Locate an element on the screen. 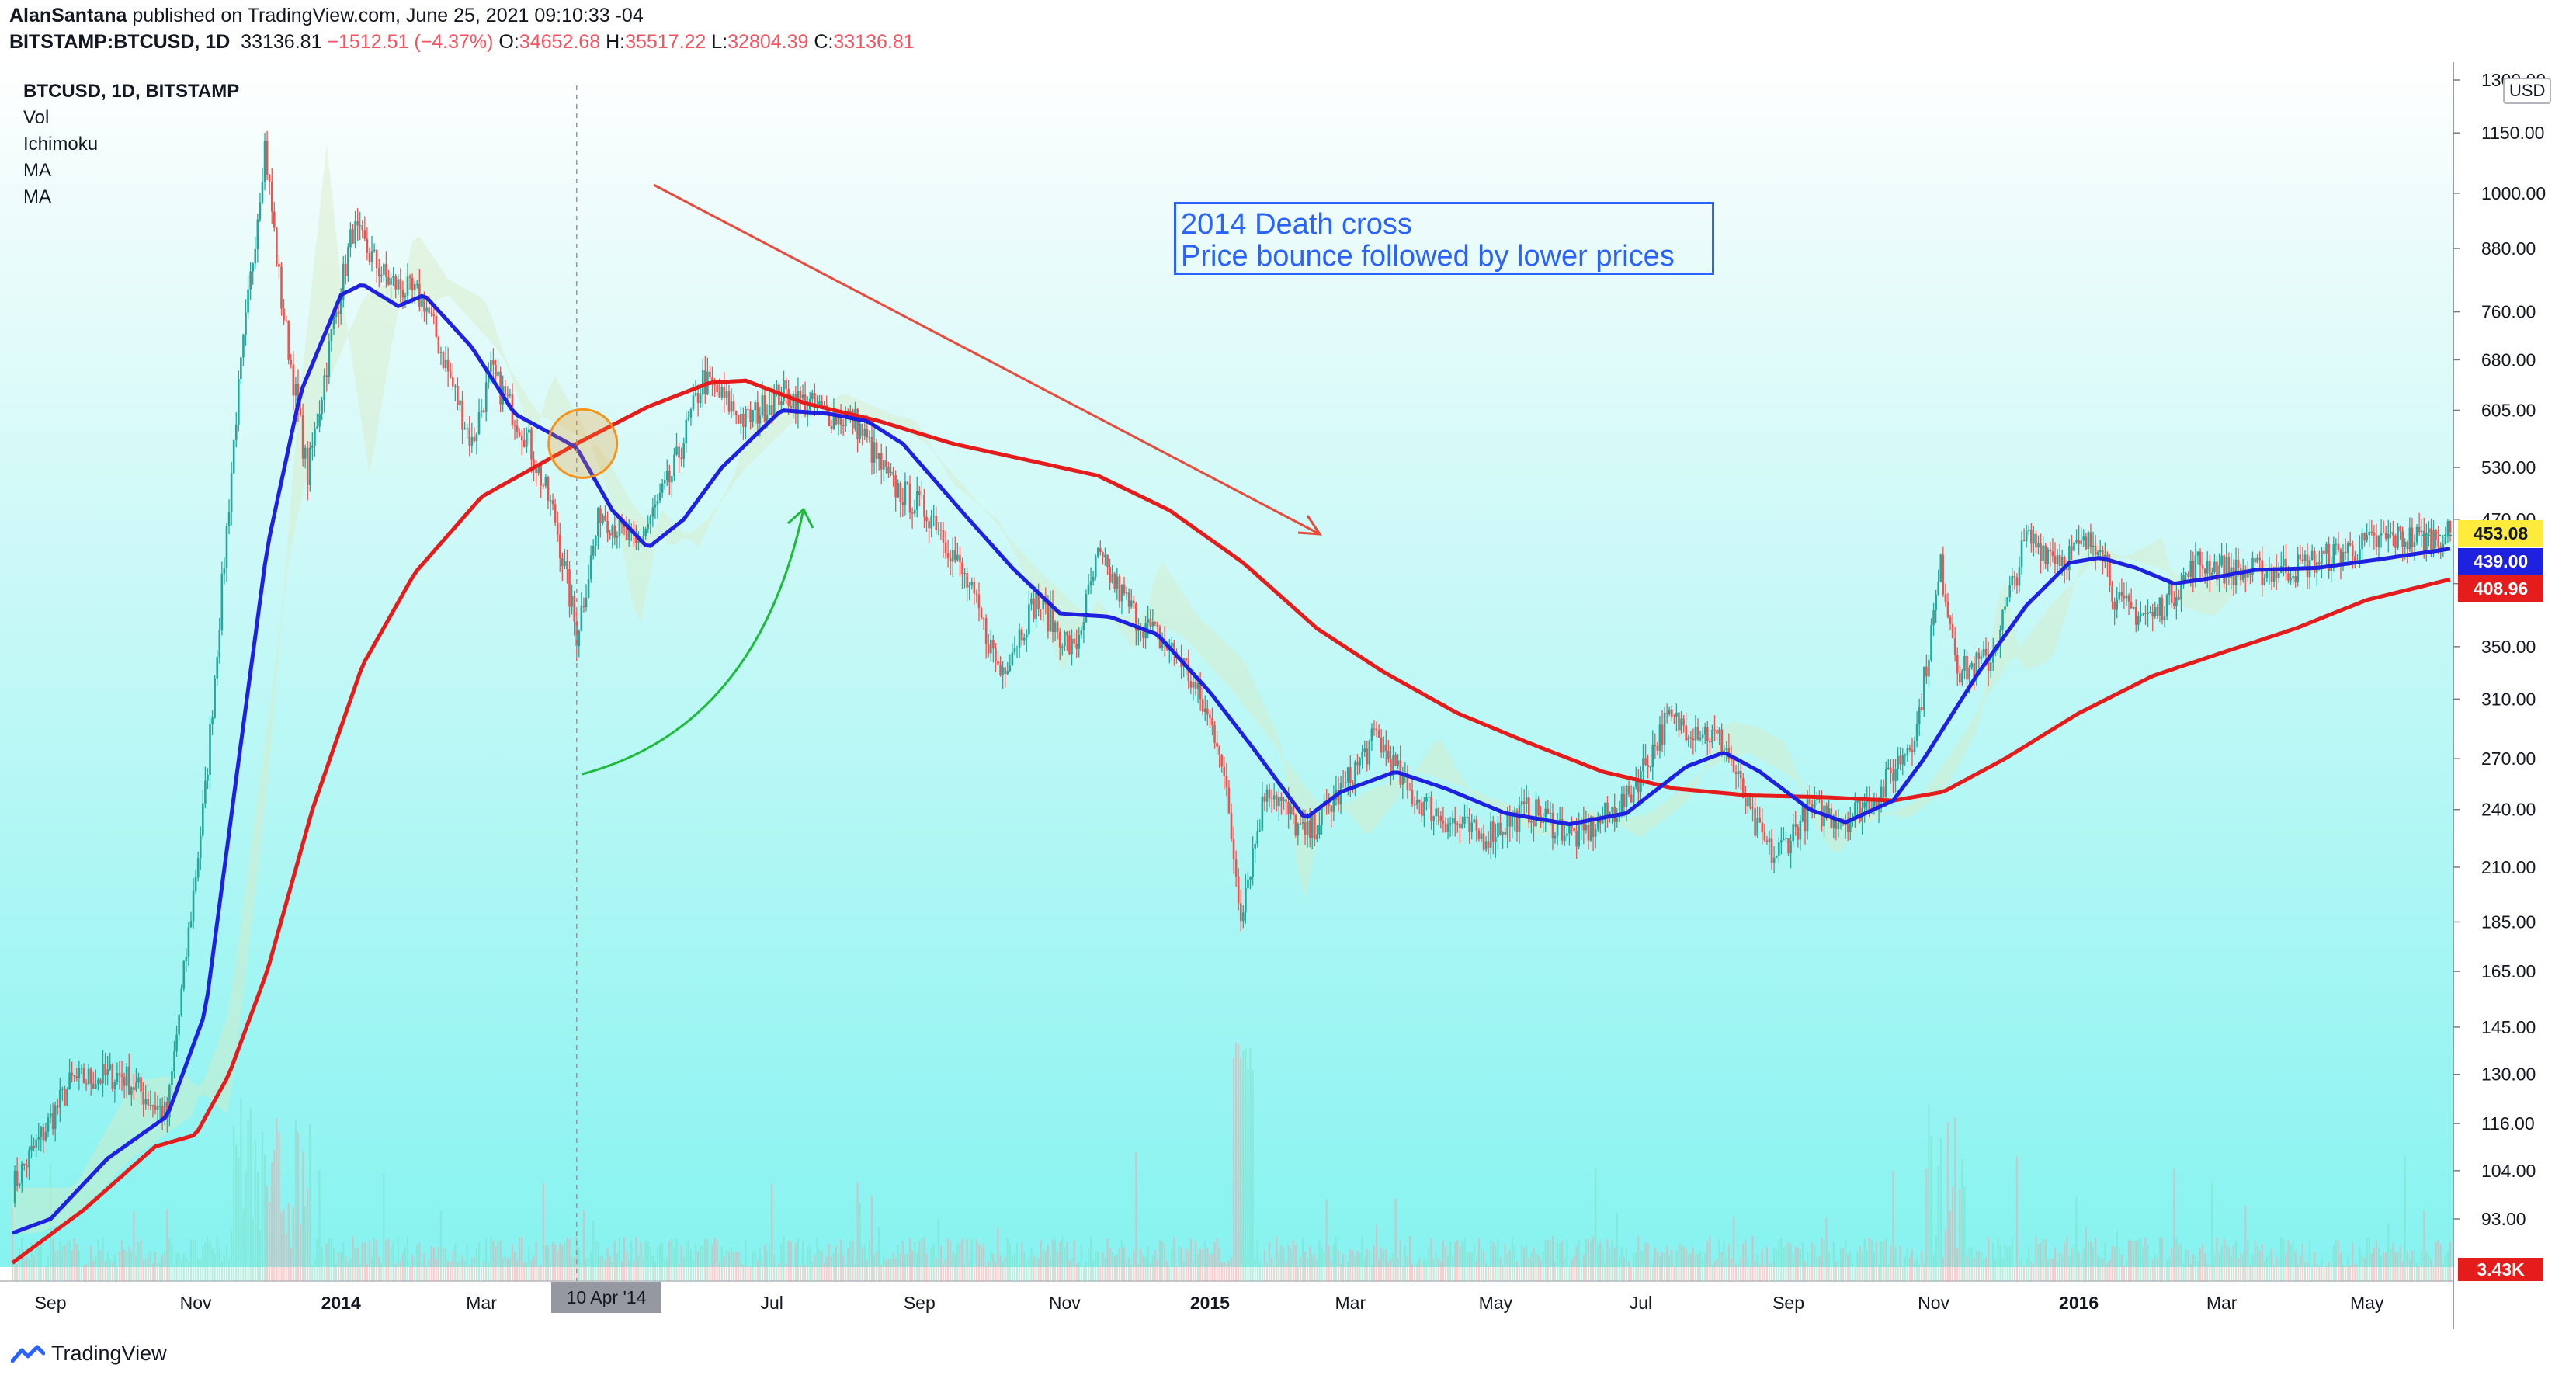 The image size is (2576, 1382). legend-ichimoku: Ichimoku is located at coordinates (61, 144).